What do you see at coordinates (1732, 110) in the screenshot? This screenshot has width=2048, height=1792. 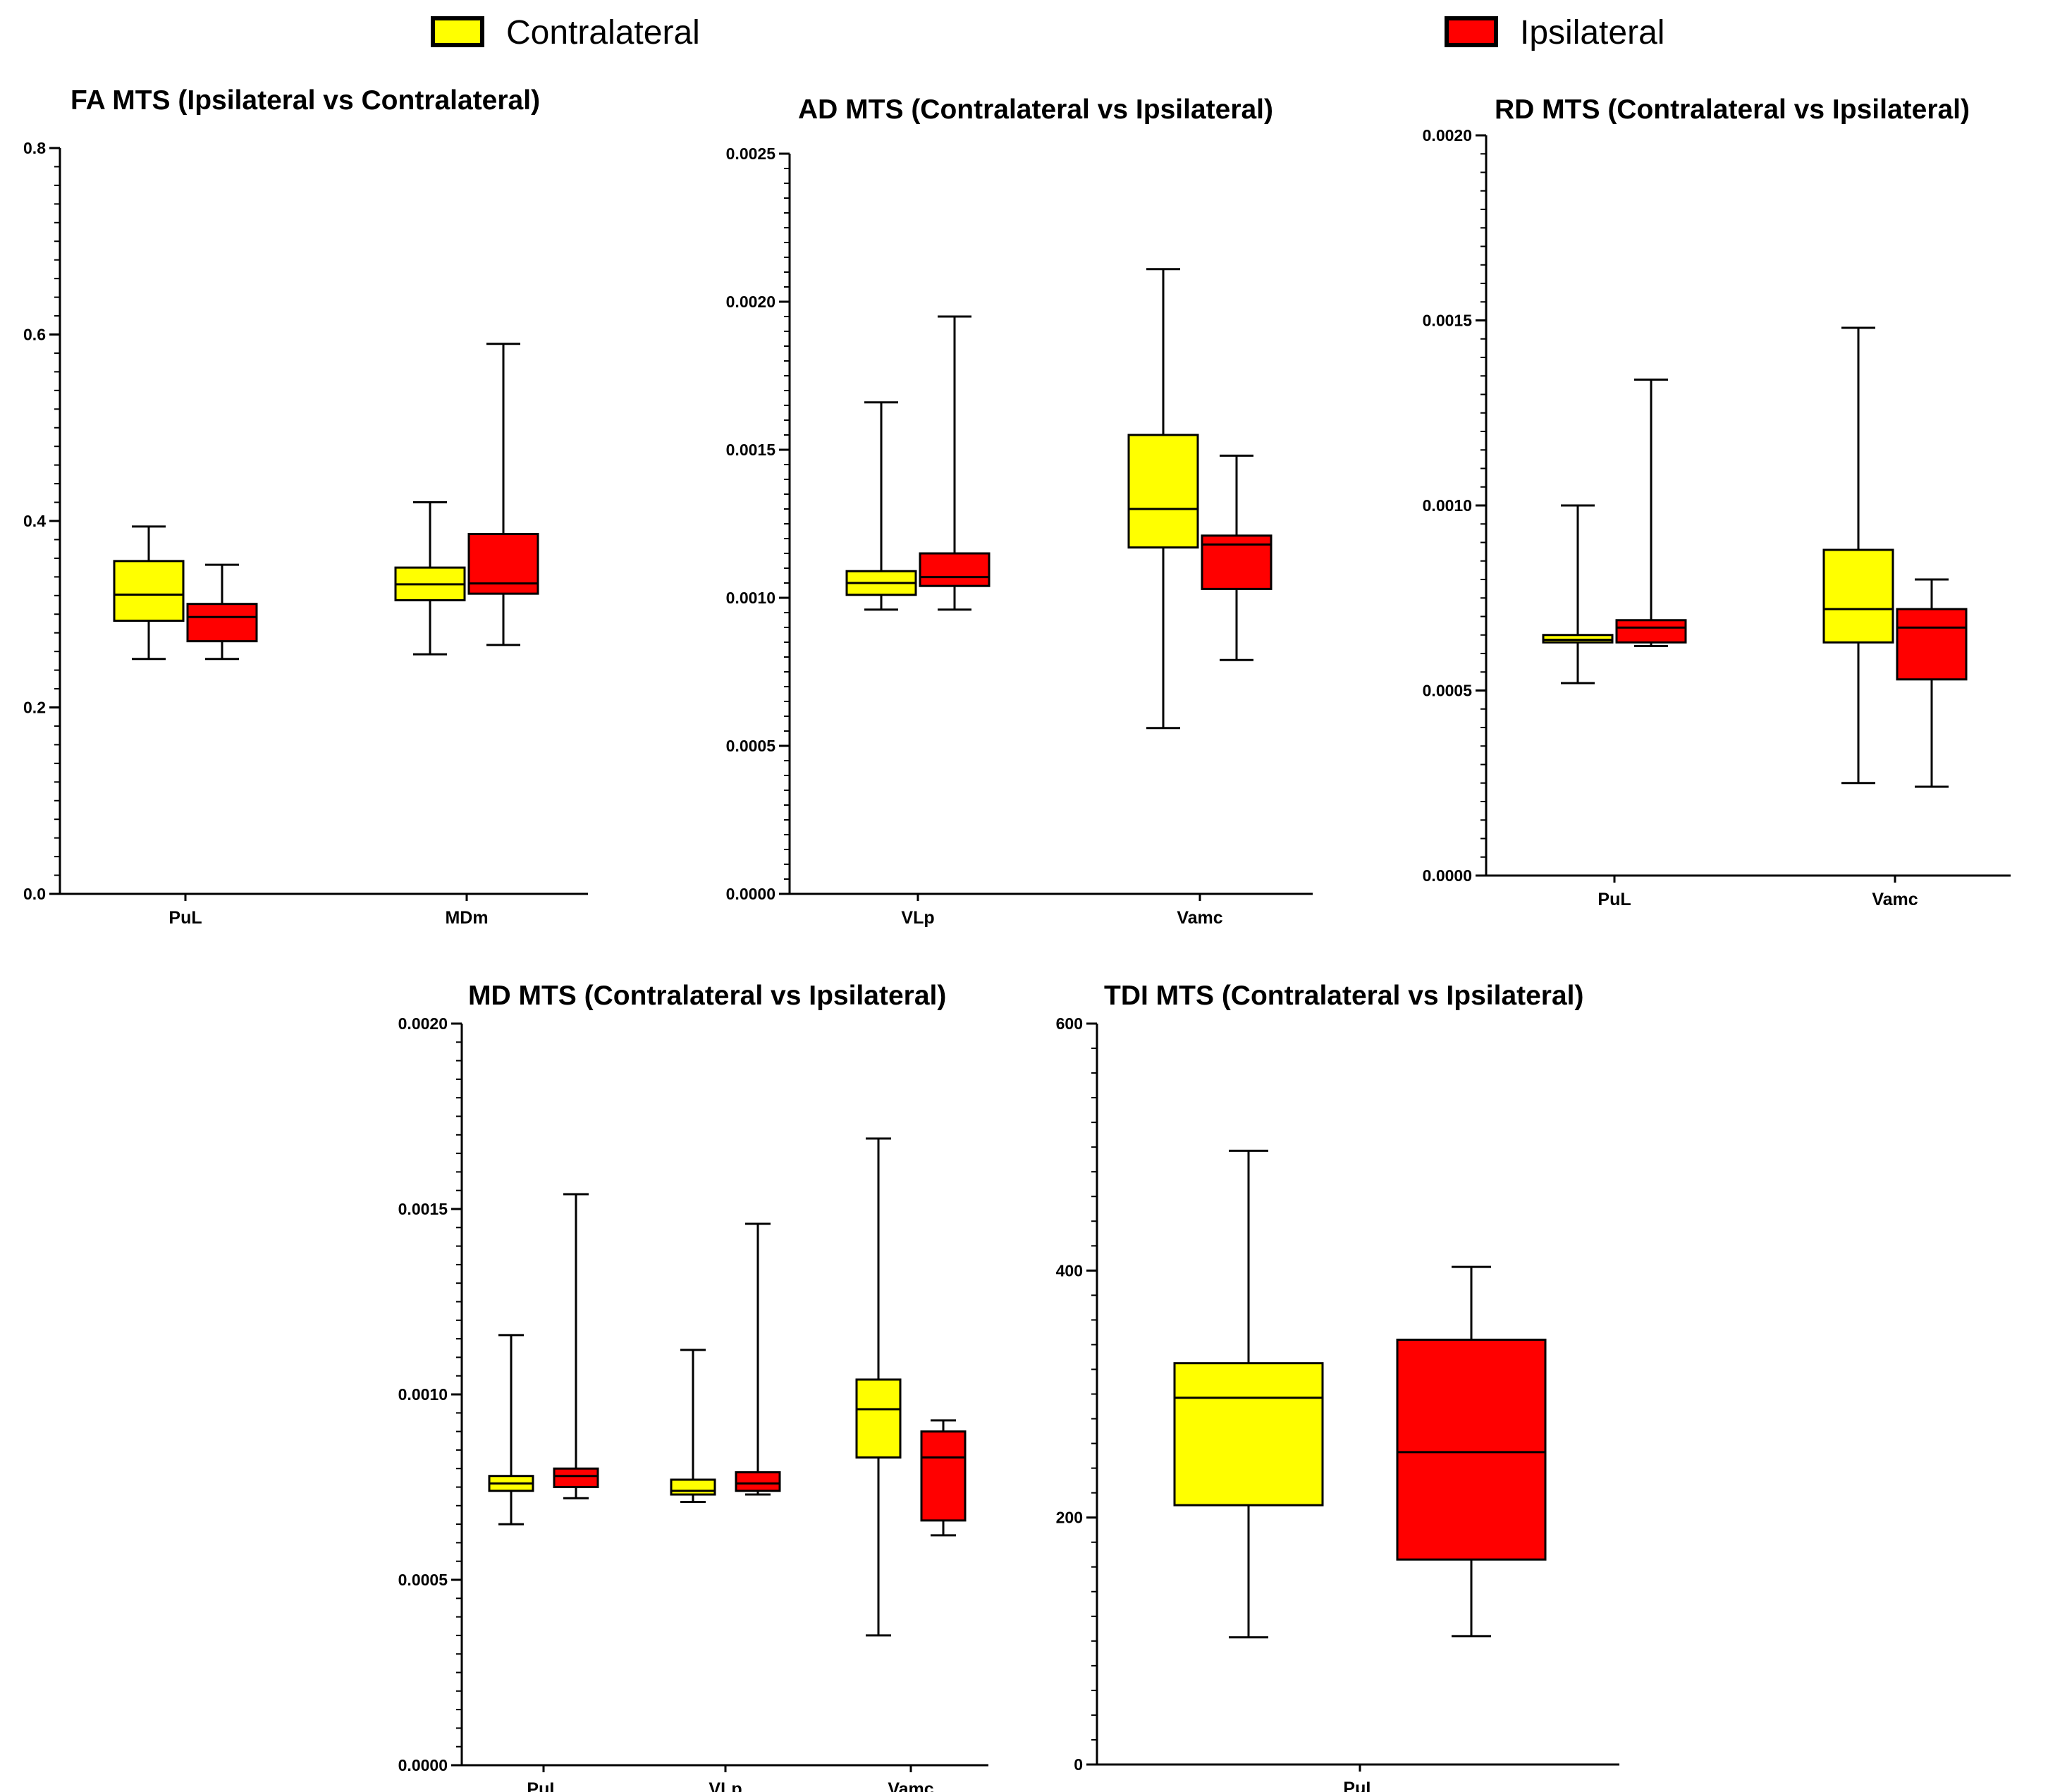 I see `chart-title: RD MTS (Contralateral vs Ipsilateral)` at bounding box center [1732, 110].